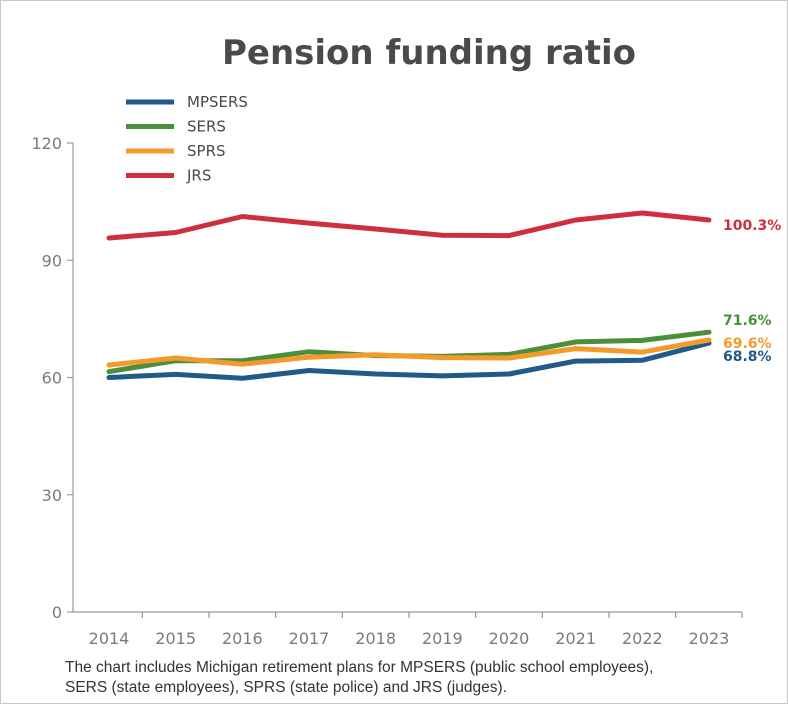 Image resolution: width=788 pixels, height=704 pixels. I want to click on x-tick-label: 2015, so click(175, 638).